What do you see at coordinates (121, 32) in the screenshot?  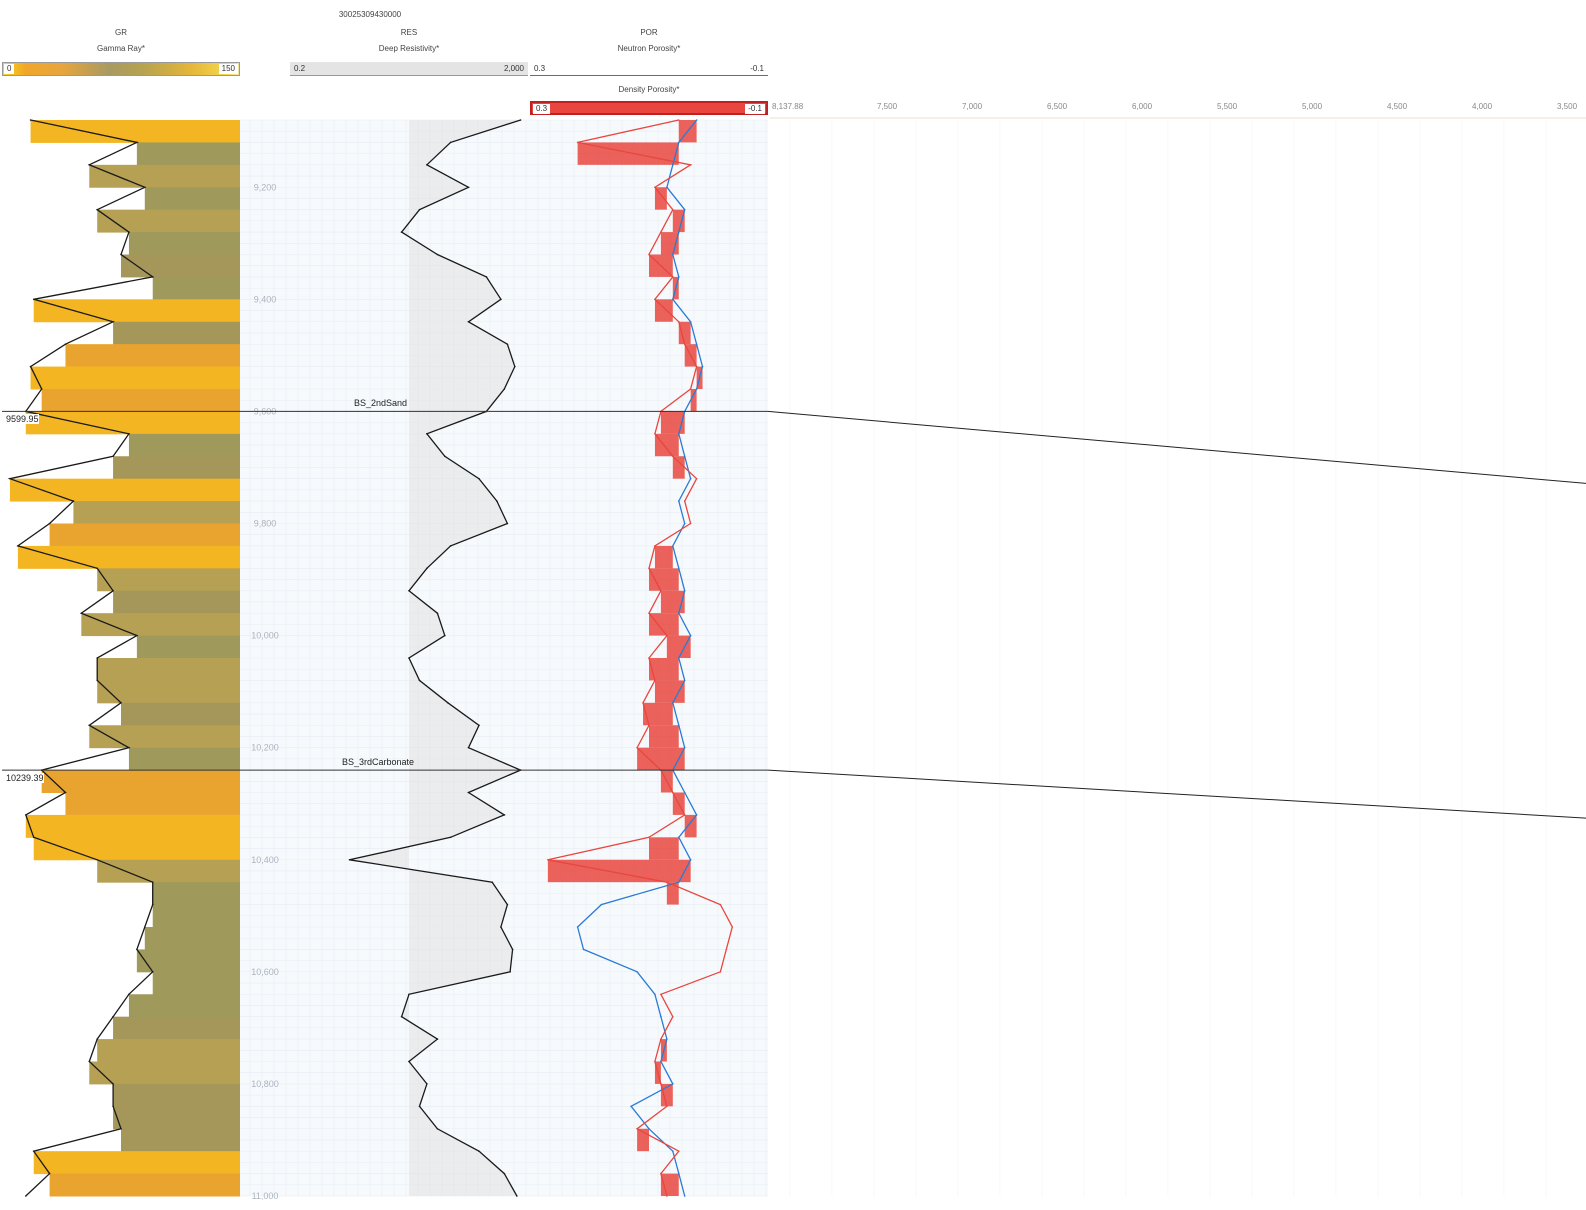 I see `gr-mnemonic: GR` at bounding box center [121, 32].